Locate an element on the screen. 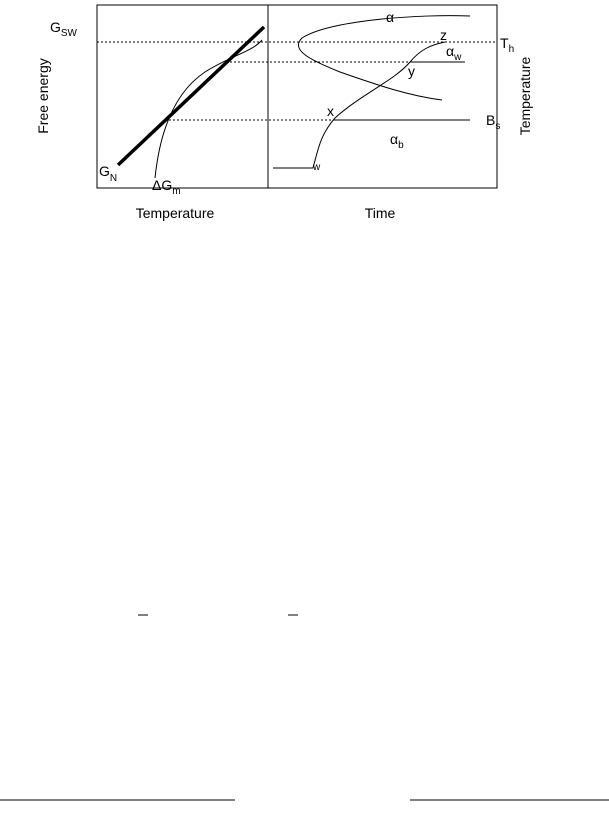 Image resolution: width=609 pixels, height=814 pixels. x-axis-label: Time is located at coordinates (380, 213).